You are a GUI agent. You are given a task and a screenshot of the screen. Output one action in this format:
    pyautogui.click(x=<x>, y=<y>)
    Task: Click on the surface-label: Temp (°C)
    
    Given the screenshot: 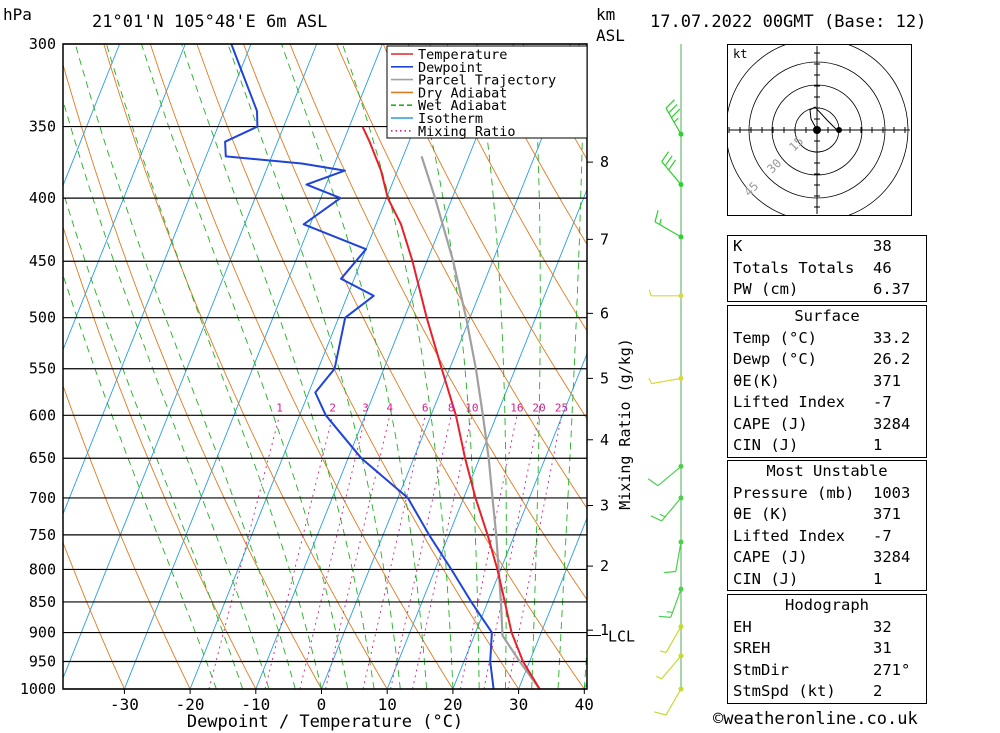 What is the action you would take?
    pyautogui.click(x=775, y=337)
    